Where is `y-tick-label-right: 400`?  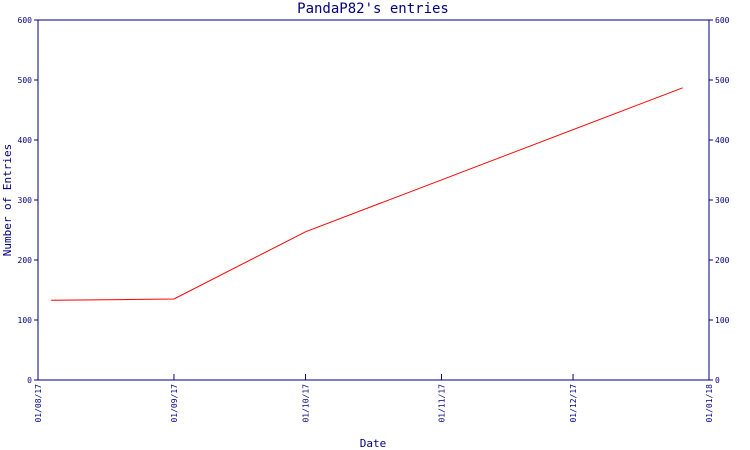
y-tick-label-right: 400 is located at coordinates (722, 140).